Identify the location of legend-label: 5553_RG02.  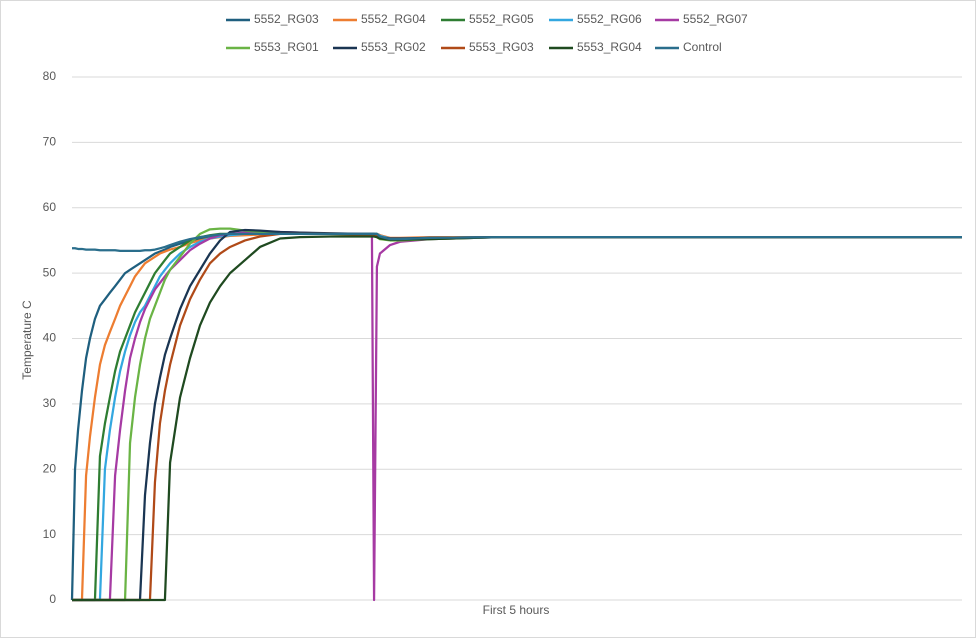
(393, 47).